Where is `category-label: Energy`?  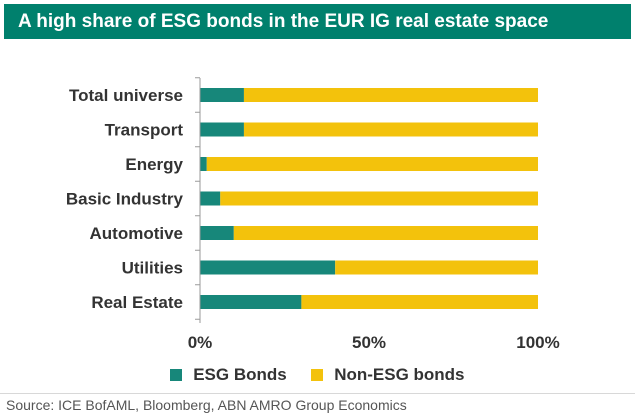
category-label: Energy is located at coordinates (154, 164).